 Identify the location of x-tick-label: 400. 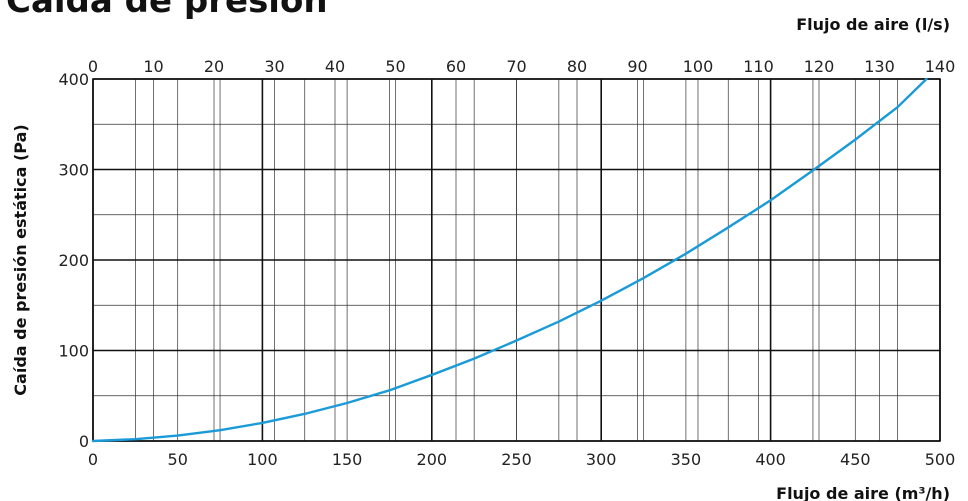
(770, 459).